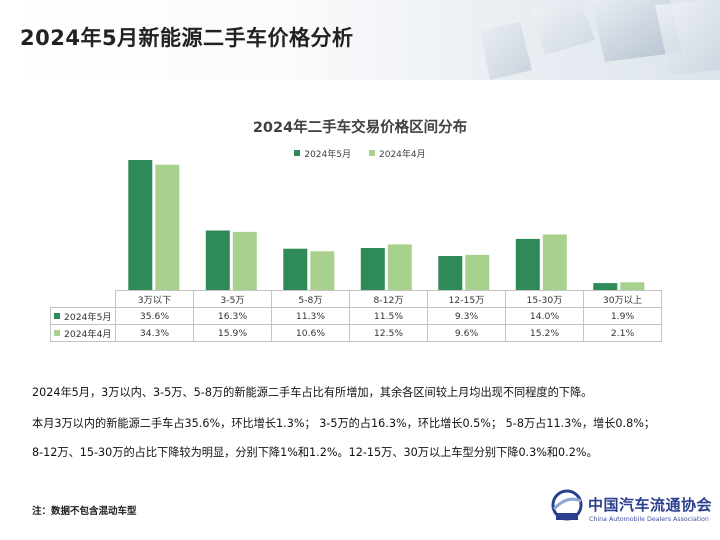 Image resolution: width=720 pixels, height=540 pixels. Describe the element at coordinates (402, 154) in the screenshot. I see `legend-label-april: 2024年4月` at that location.